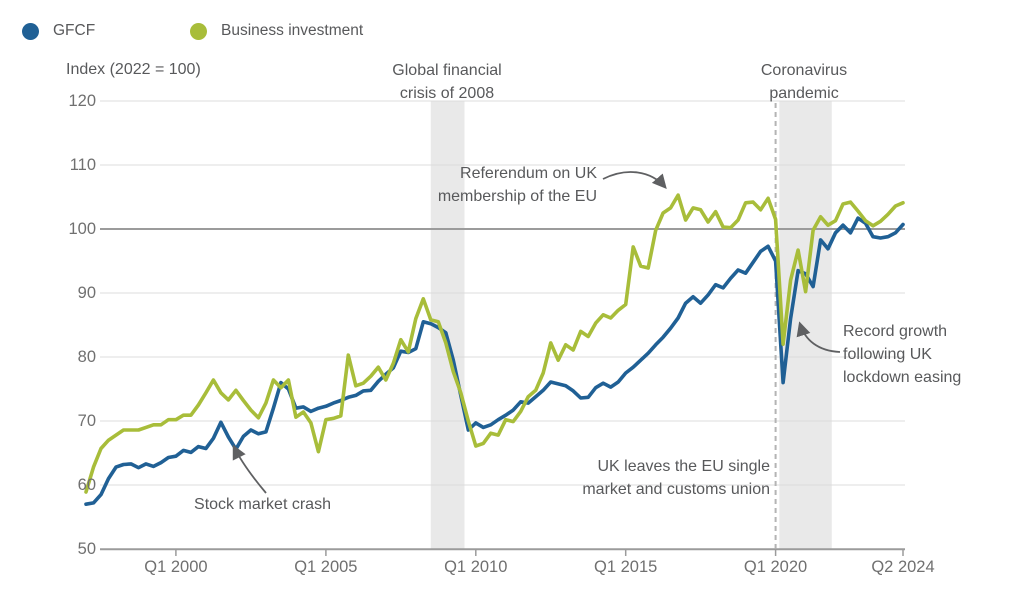 This screenshot has height=594, width=1024. Describe the element at coordinates (86, 293) in the screenshot. I see `y-tick-label-90: 90` at that location.